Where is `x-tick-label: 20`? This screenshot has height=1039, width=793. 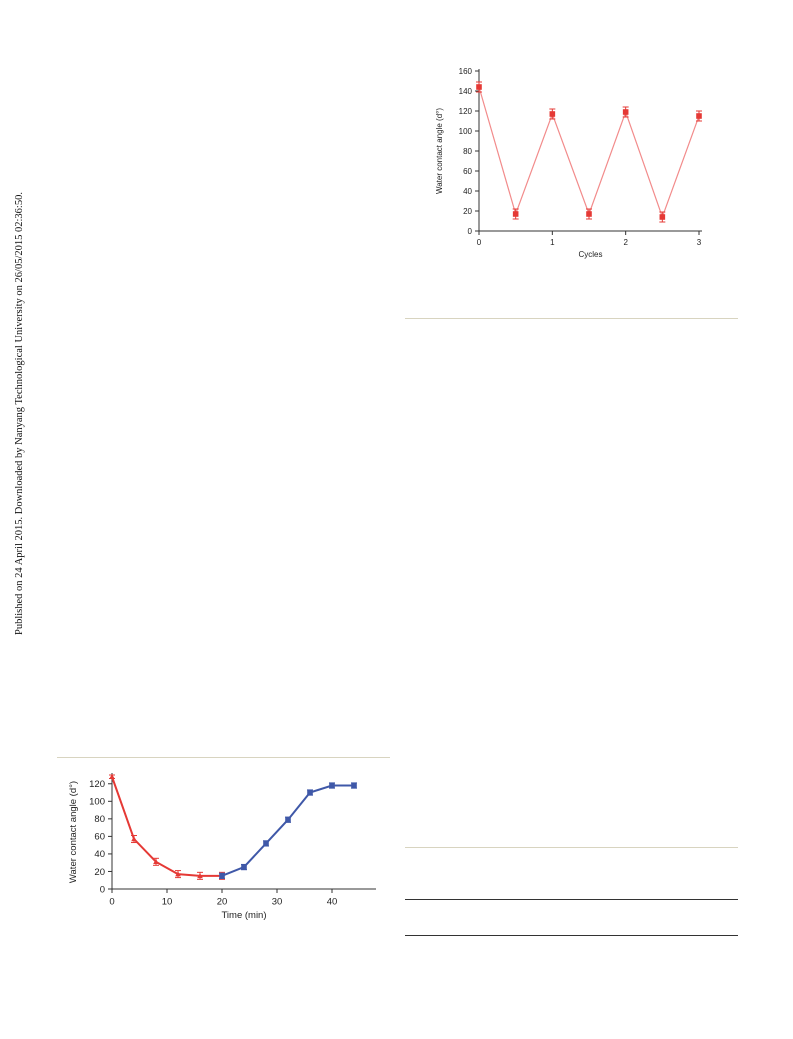
x-tick-label: 20 is located at coordinates (222, 902).